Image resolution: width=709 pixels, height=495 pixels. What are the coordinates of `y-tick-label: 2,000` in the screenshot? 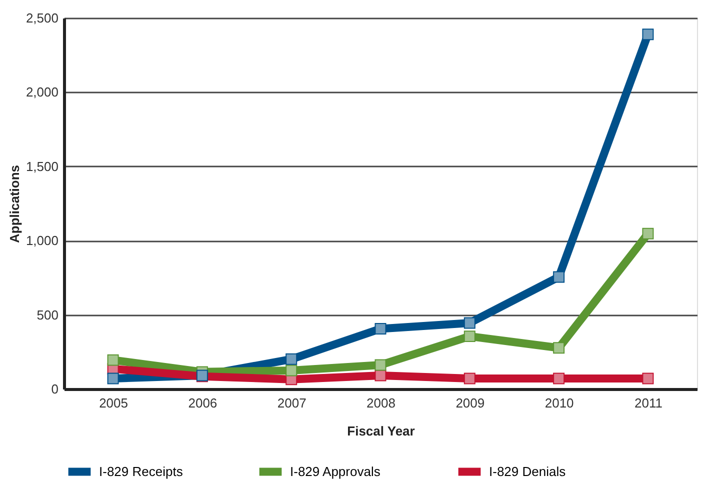 It's located at (42, 92).